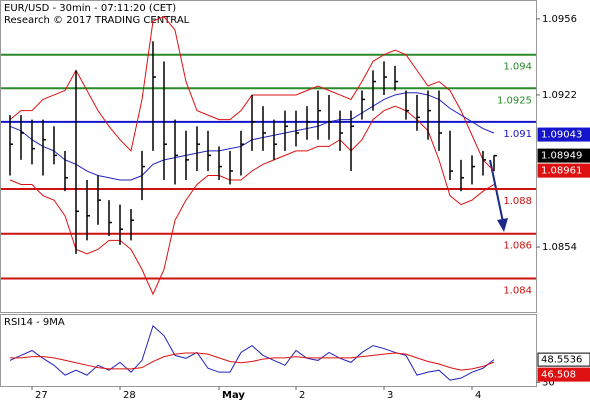  What do you see at coordinates (517, 201) in the screenshot?
I see `level-label: 1.088` at bounding box center [517, 201].